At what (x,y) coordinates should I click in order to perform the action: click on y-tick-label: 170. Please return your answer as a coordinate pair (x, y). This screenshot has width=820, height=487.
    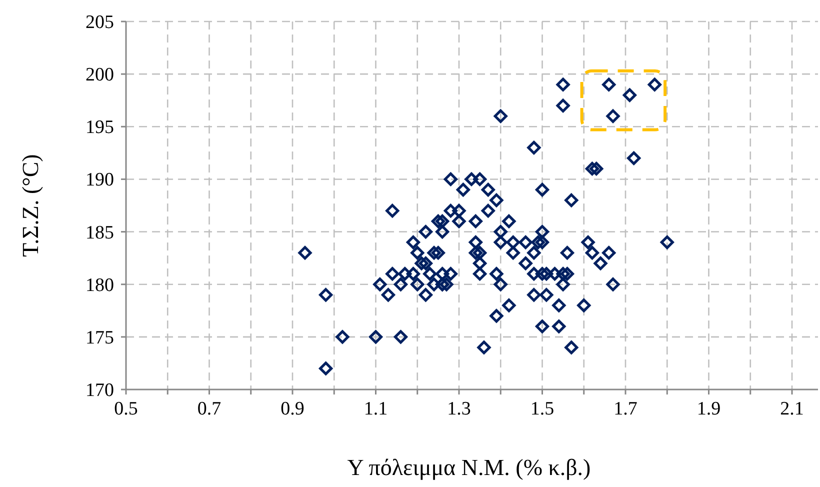
    Looking at the image, I should click on (100, 390).